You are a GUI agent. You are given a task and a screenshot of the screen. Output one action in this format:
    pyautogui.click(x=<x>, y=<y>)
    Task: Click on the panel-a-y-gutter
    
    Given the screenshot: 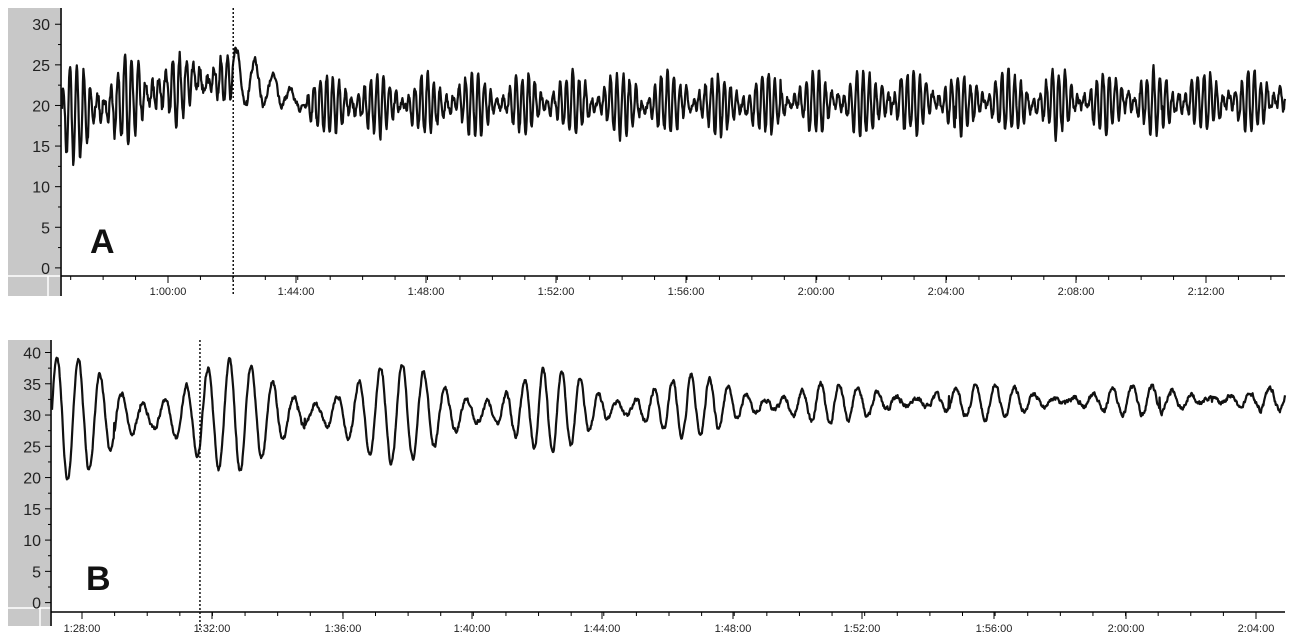 What is the action you would take?
    pyautogui.click(x=34, y=152)
    